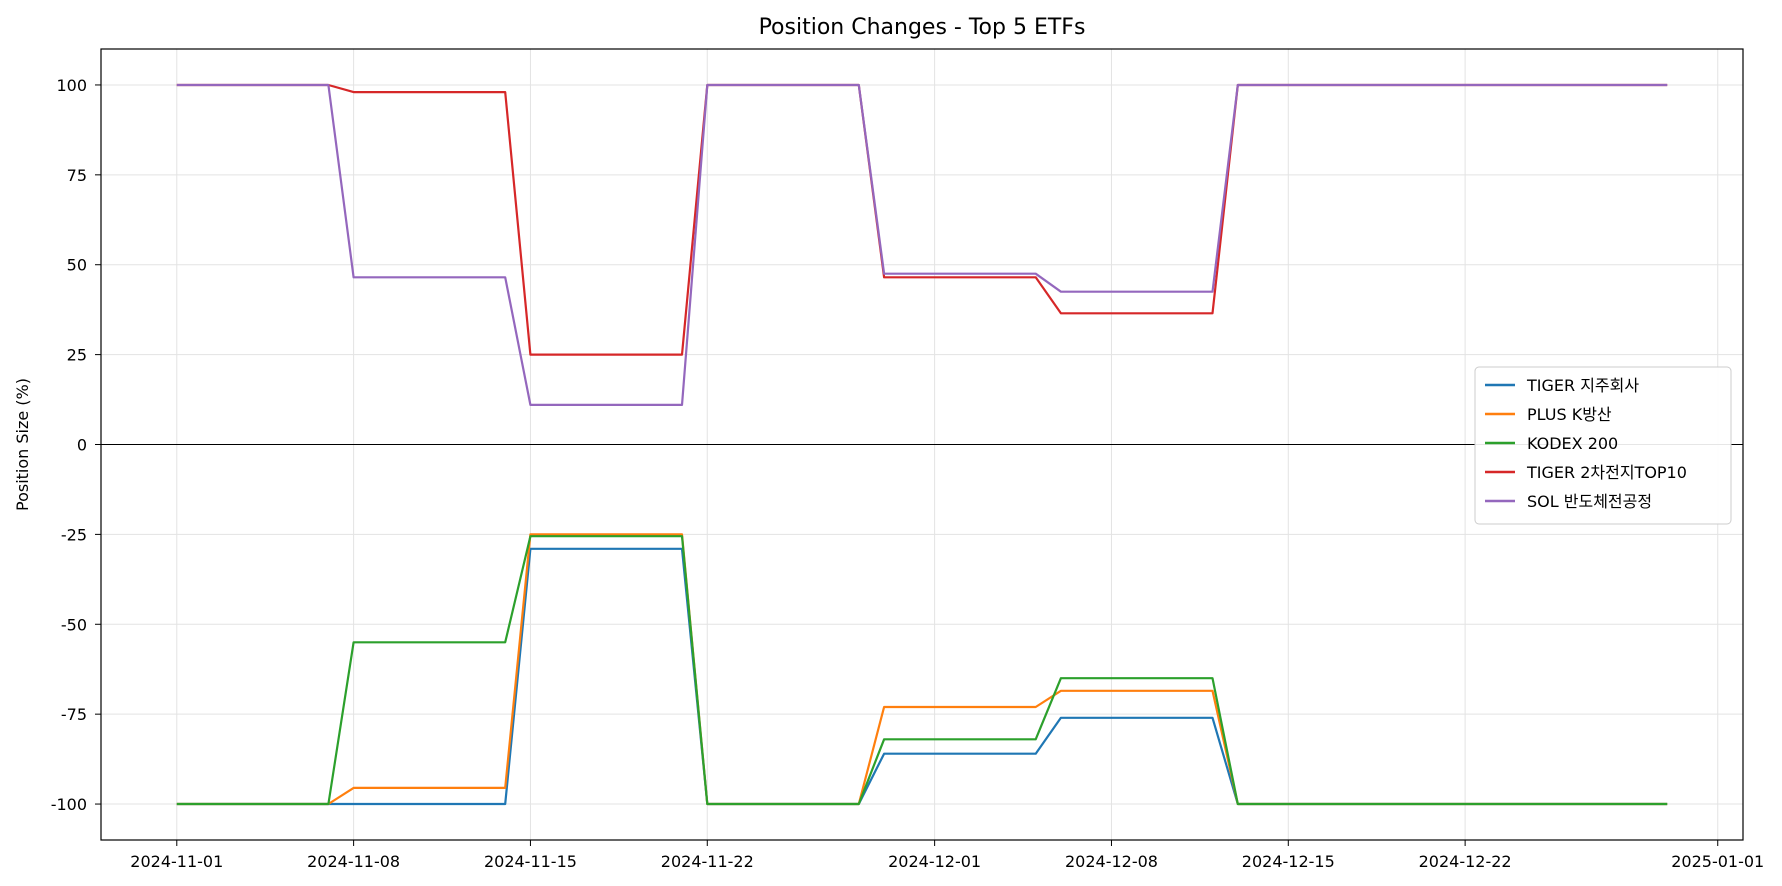  Describe the element at coordinates (934, 861) in the screenshot. I see `x-tick-label: 2024-12-01` at that location.